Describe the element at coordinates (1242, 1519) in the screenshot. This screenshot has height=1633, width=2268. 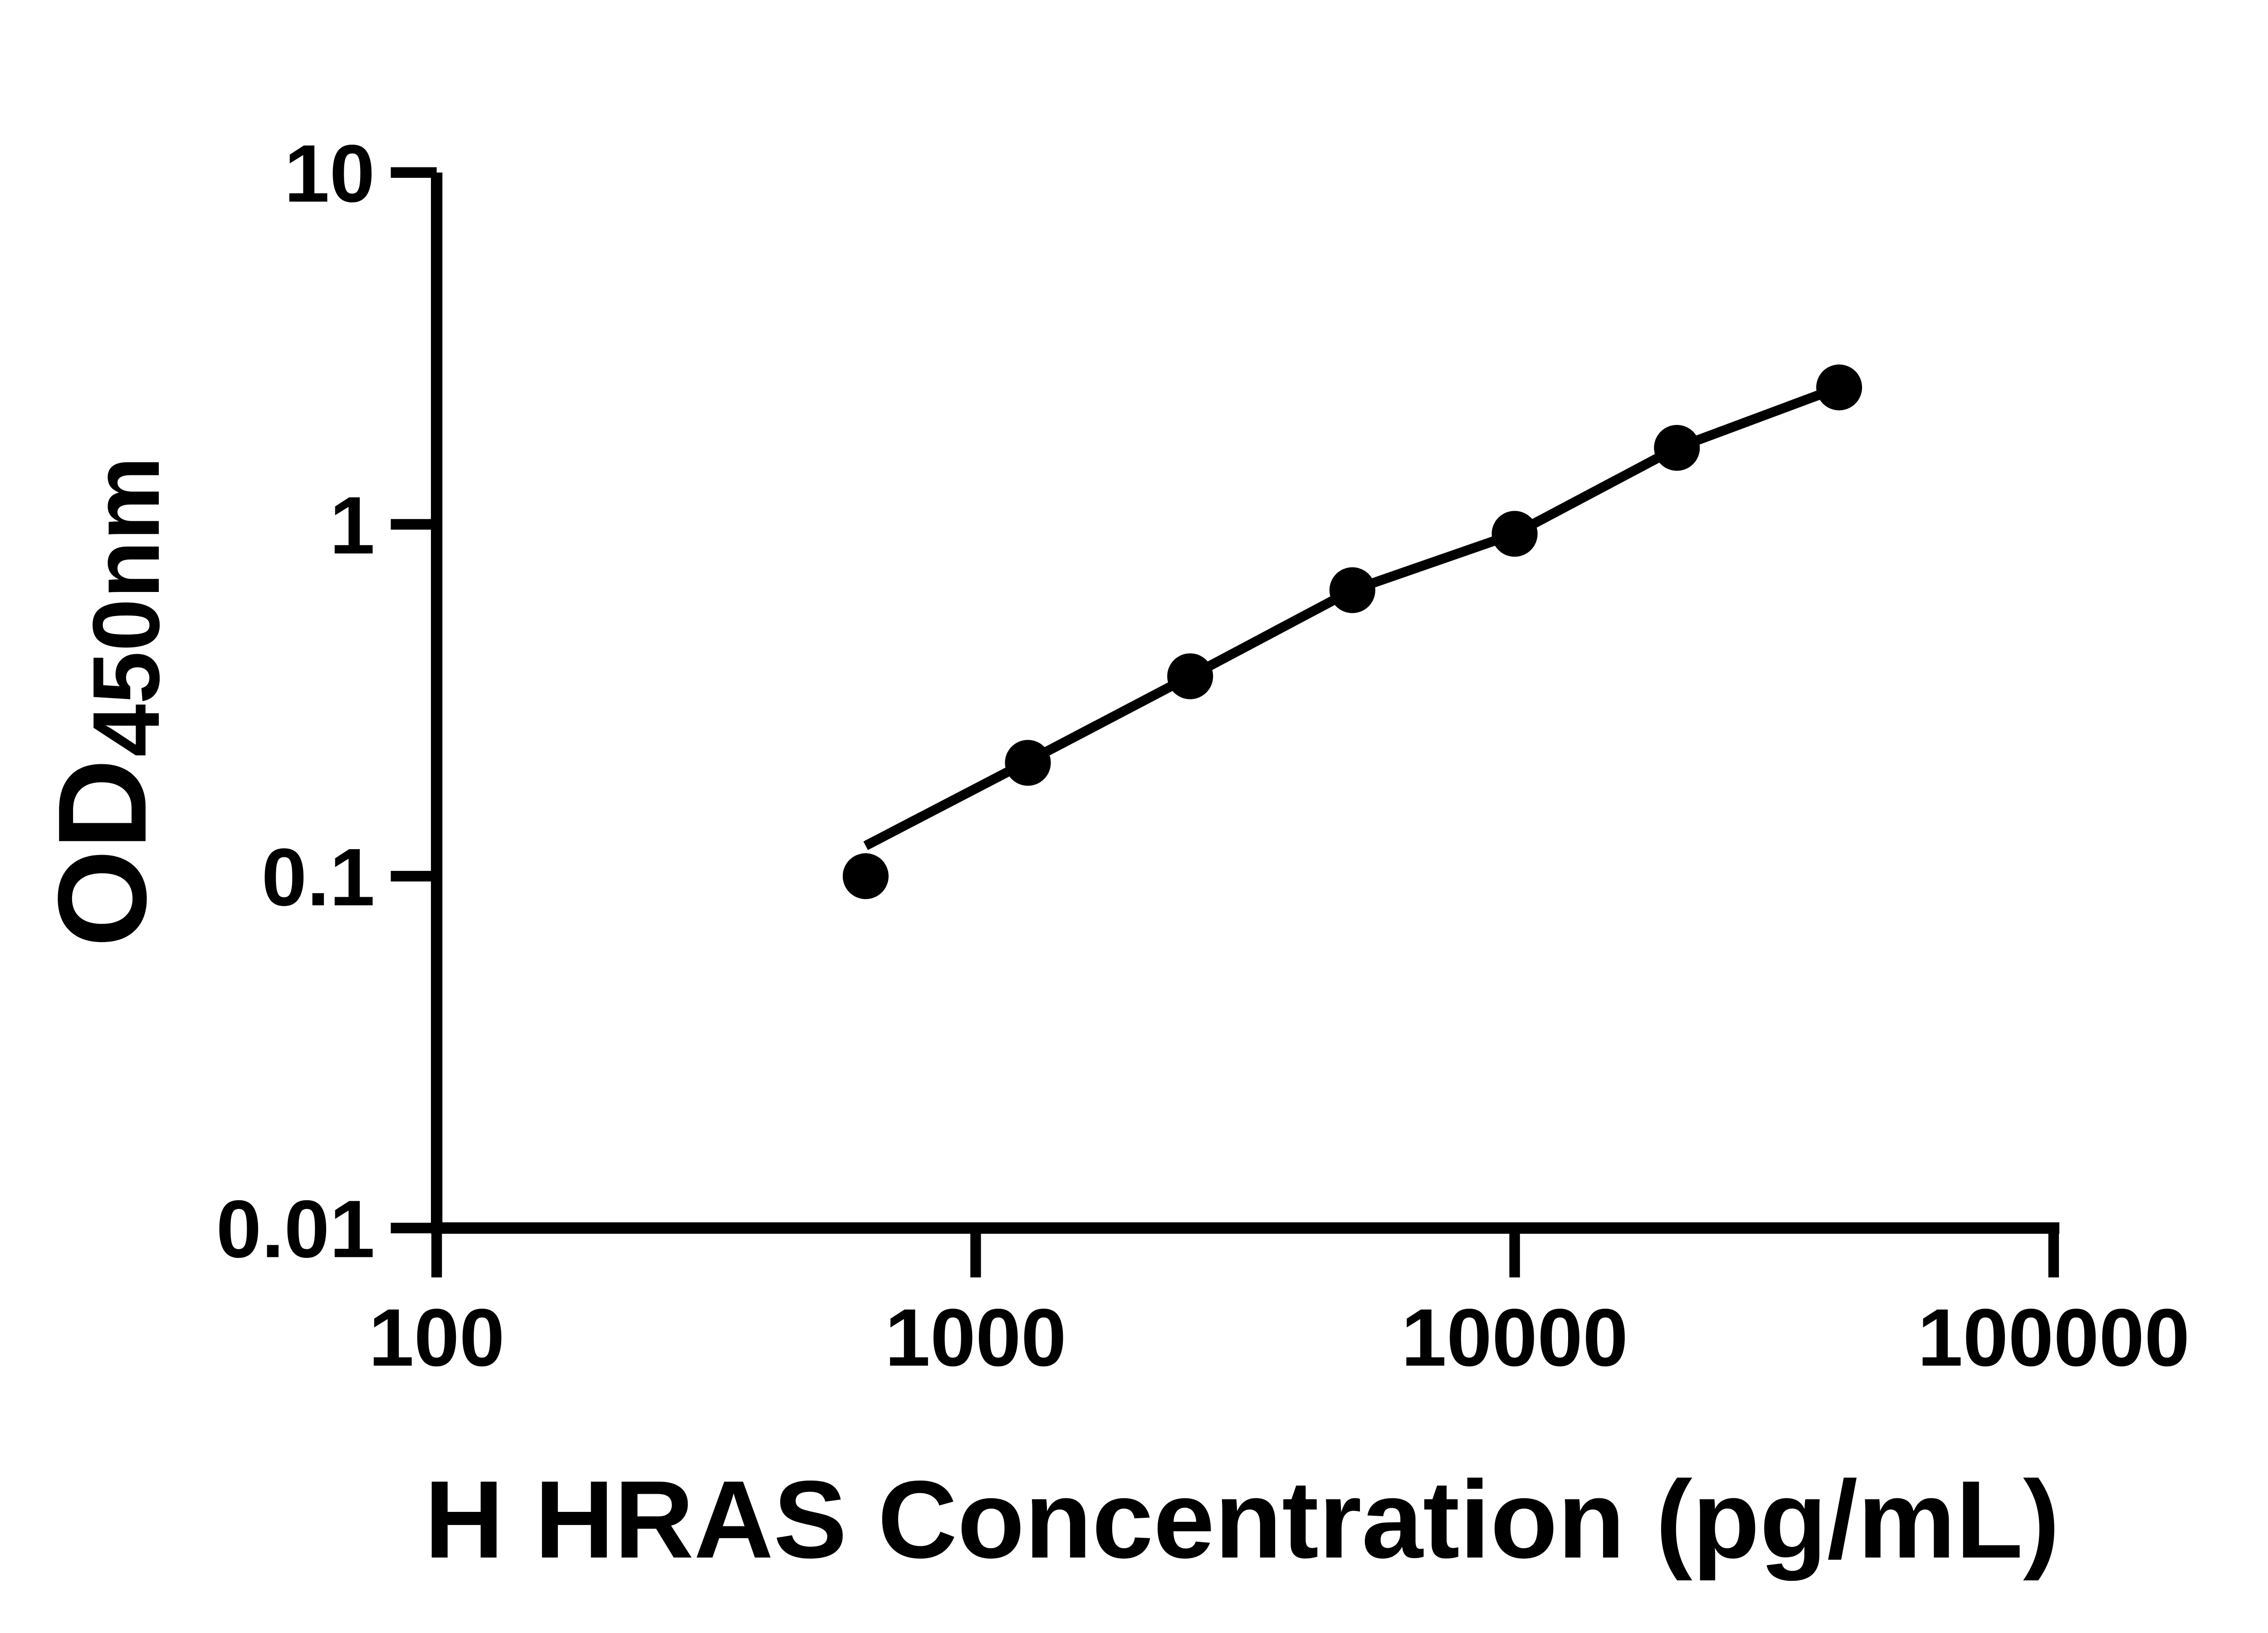
I see `x-axis-title: H HRAS Concentration (pg/mL)` at that location.